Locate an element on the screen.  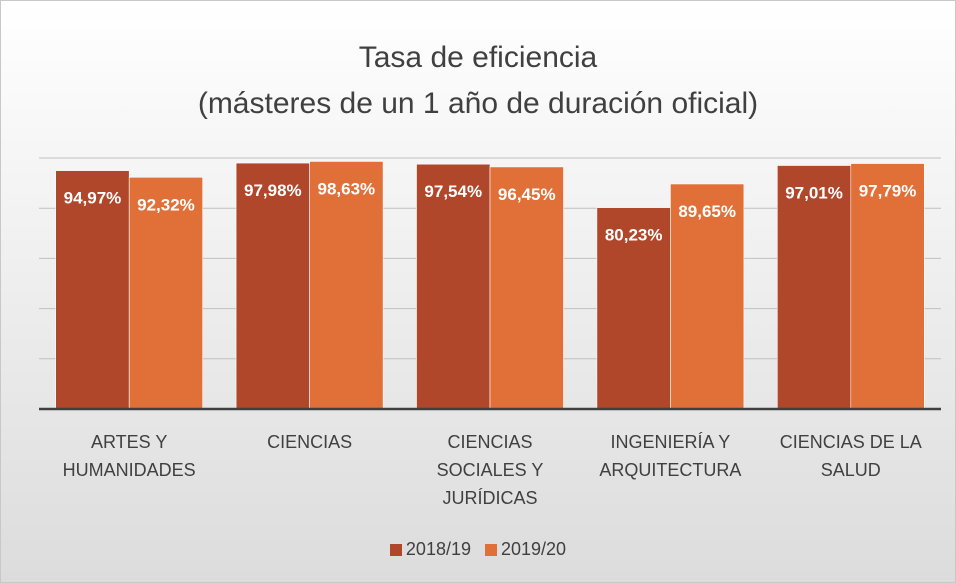
data-label: 98,63% is located at coordinates (347, 188).